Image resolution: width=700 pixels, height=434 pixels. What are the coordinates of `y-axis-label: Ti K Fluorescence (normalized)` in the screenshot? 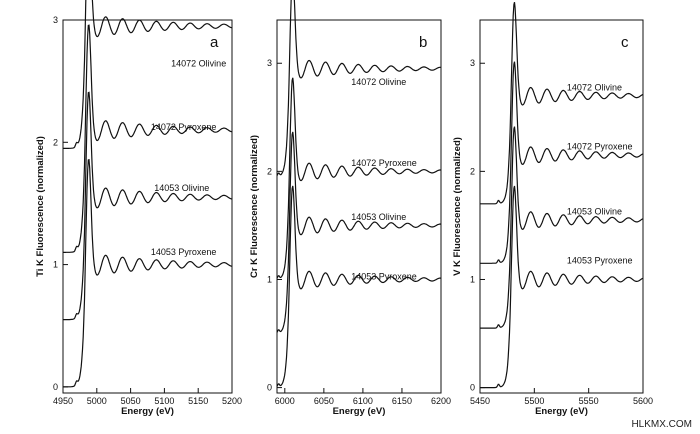 It's located at (40, 206).